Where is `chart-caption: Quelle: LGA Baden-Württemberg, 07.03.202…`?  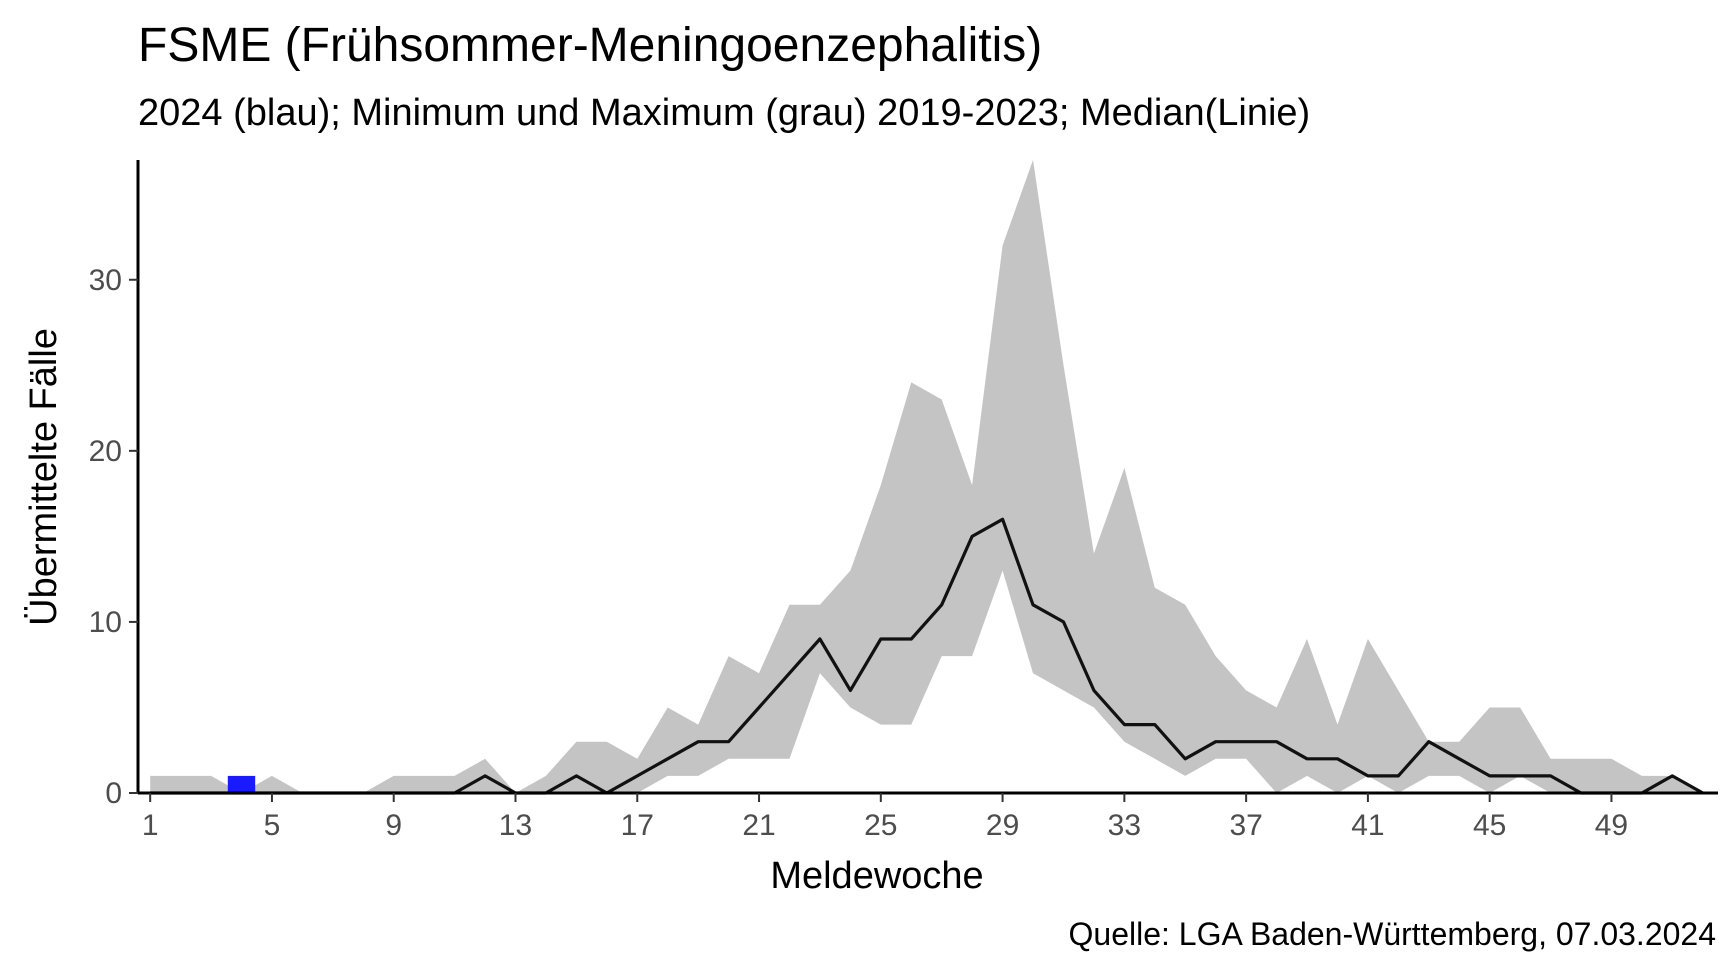
chart-caption: Quelle: LGA Baden-Württemberg, 07.03.202… is located at coordinates (1392, 934).